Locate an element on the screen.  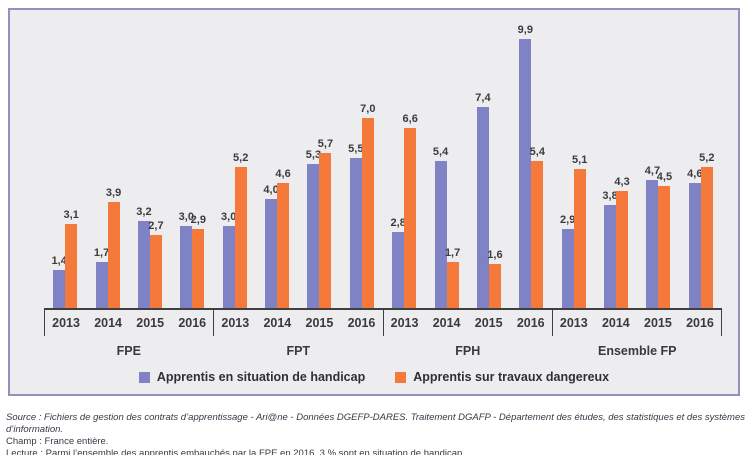
bar-pair-fpe-2016: 3,0 2,9 is located at coordinates (192, 259).